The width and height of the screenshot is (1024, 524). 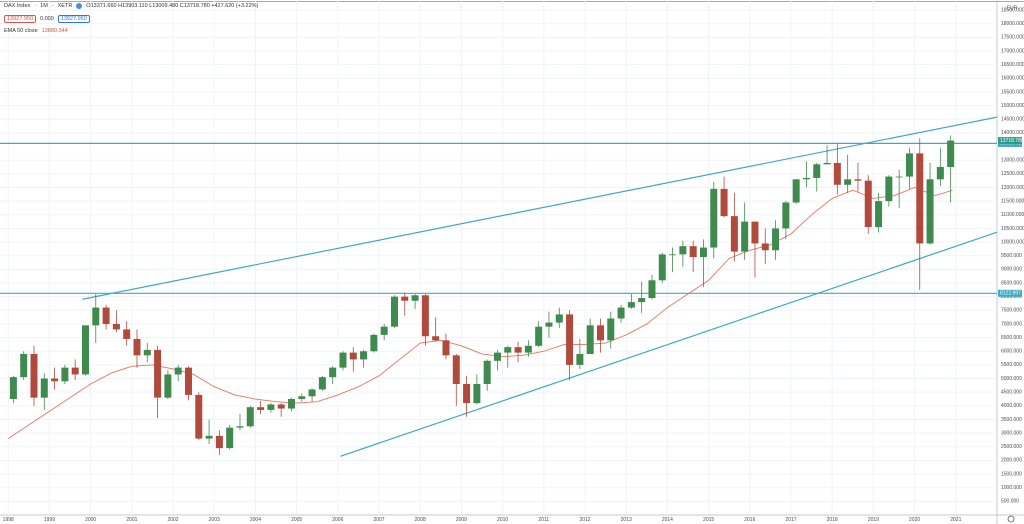 I want to click on spread: 0.000, so click(x=47, y=19).